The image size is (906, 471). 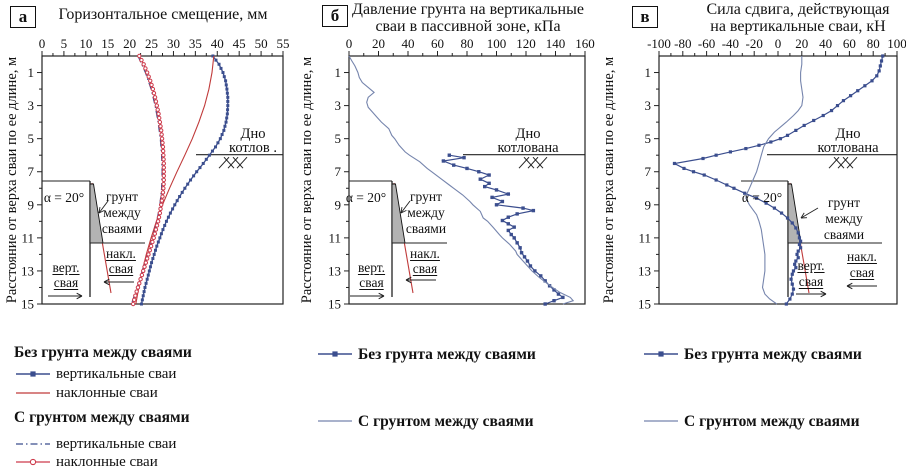 I want to click on chart-a-title: Горизонтальное смещение, мм, so click(x=163, y=14).